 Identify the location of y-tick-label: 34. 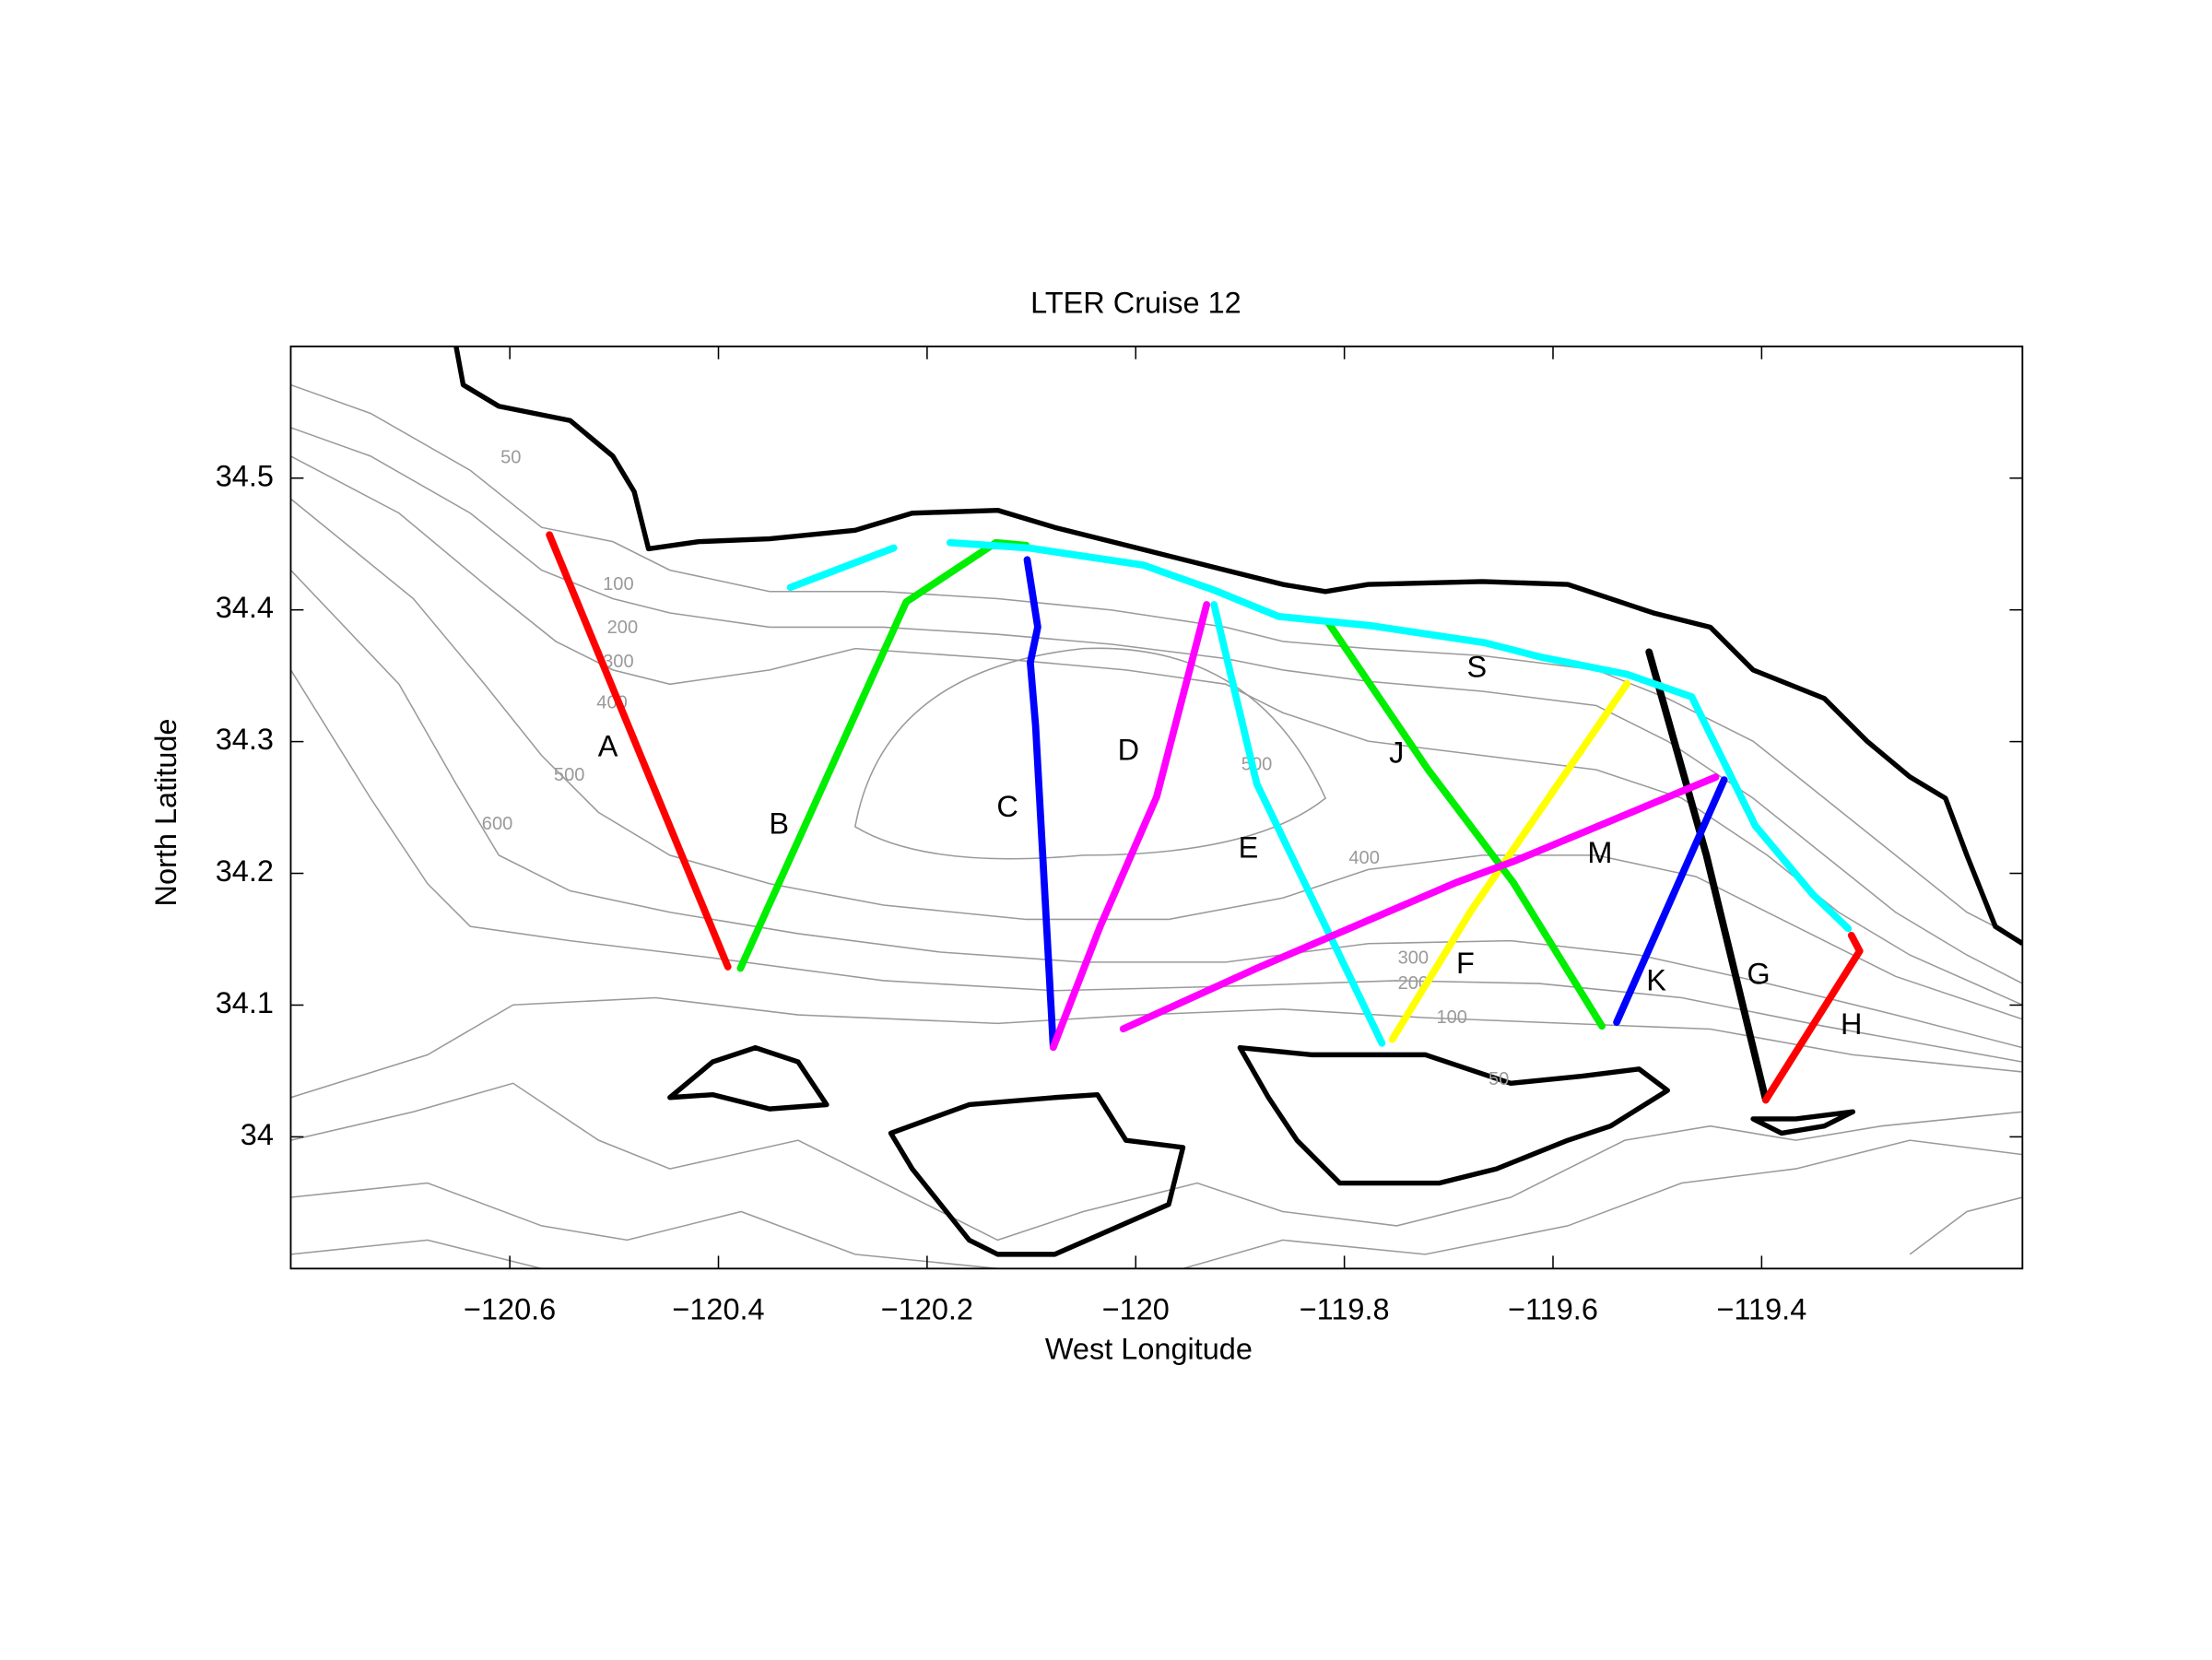
(257, 1134).